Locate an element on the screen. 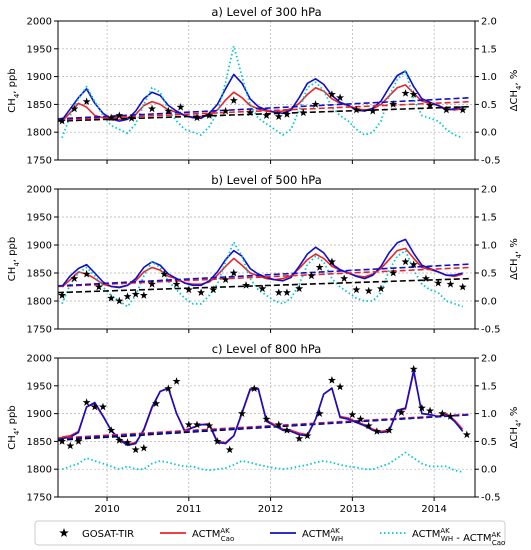 Image resolution: width=531 pixels, height=550 pixels. x-tick-label: 2010 is located at coordinates (106, 509).